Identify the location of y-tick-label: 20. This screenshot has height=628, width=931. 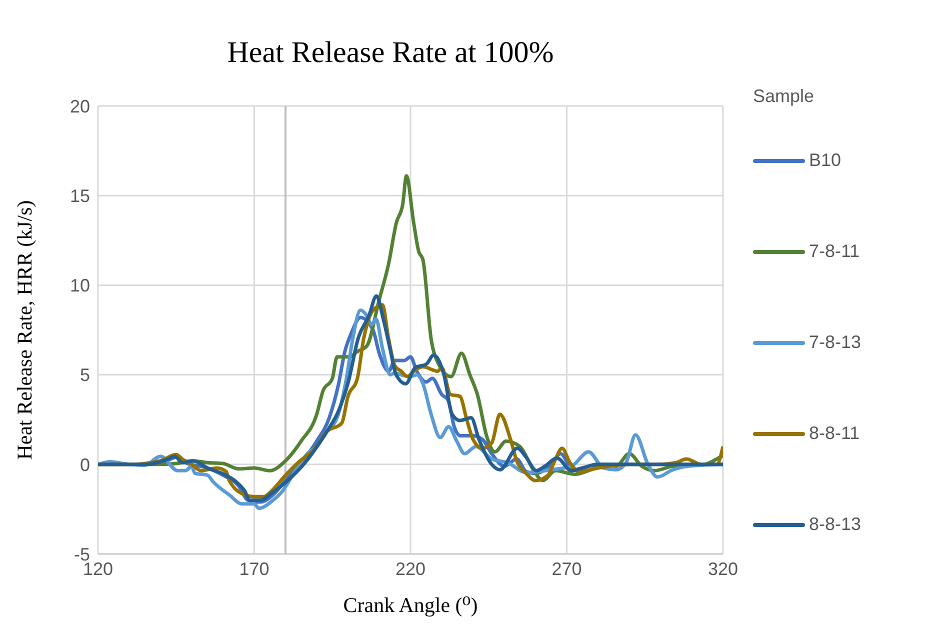
(80, 106).